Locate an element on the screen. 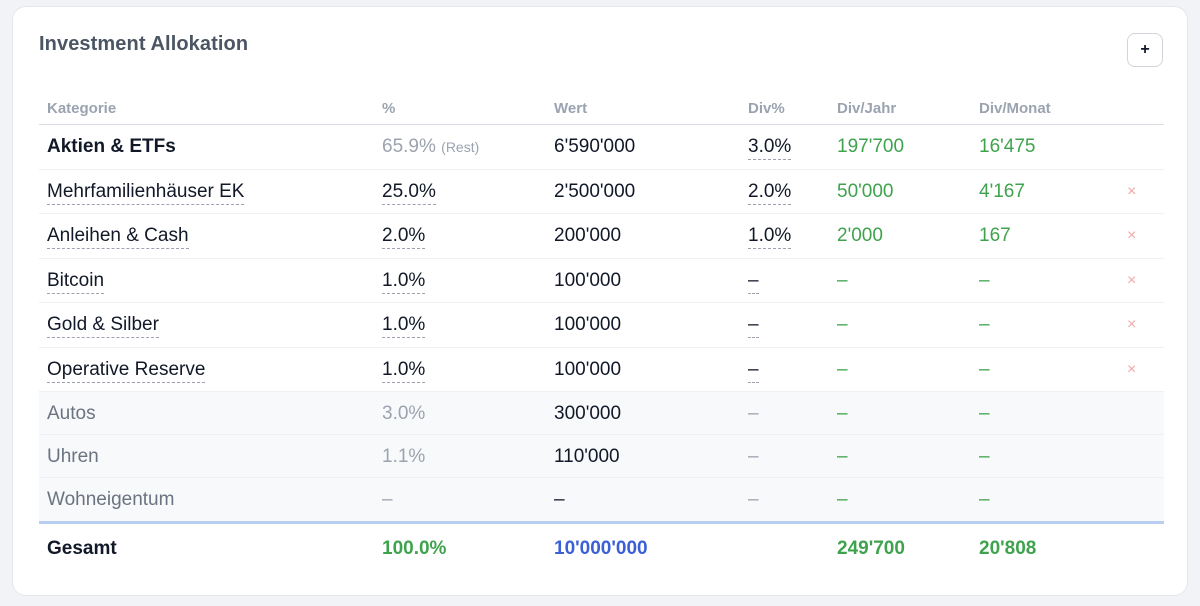 This screenshot has height=606, width=1200. table-row: Bitcoin 1.0% 100'000 – – – × is located at coordinates (601, 281).